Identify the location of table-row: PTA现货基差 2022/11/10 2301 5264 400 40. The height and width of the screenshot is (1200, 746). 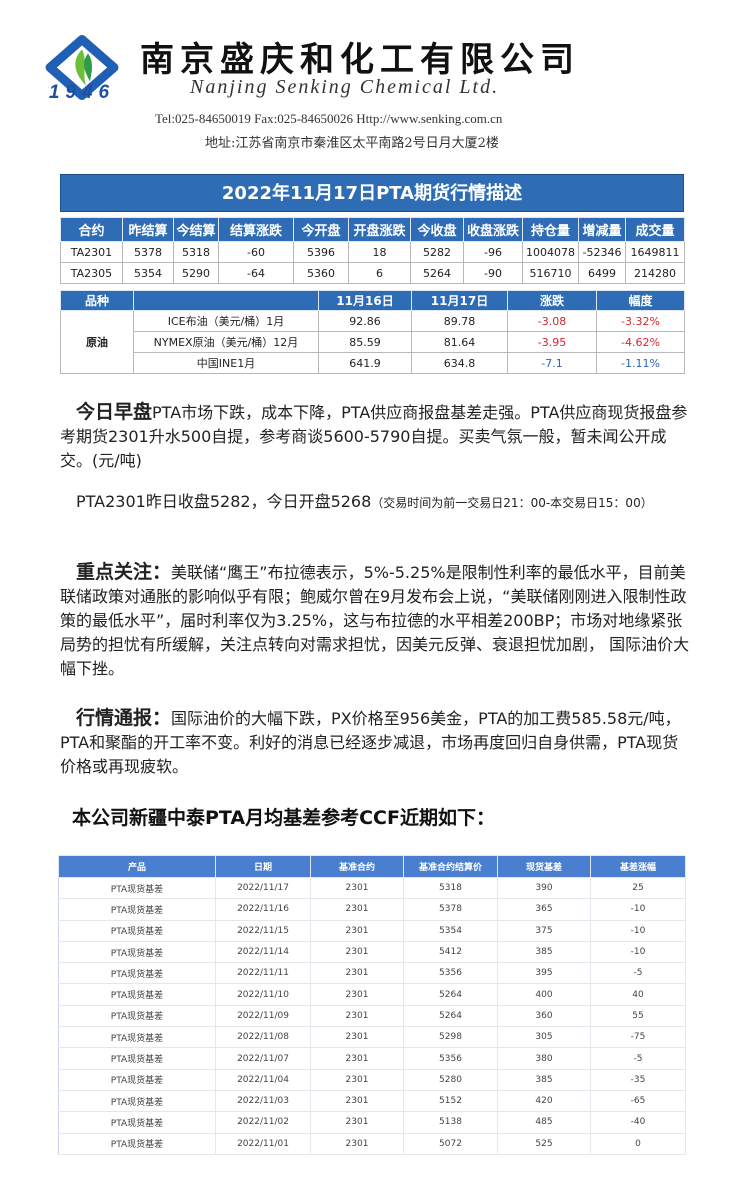
(372, 994).